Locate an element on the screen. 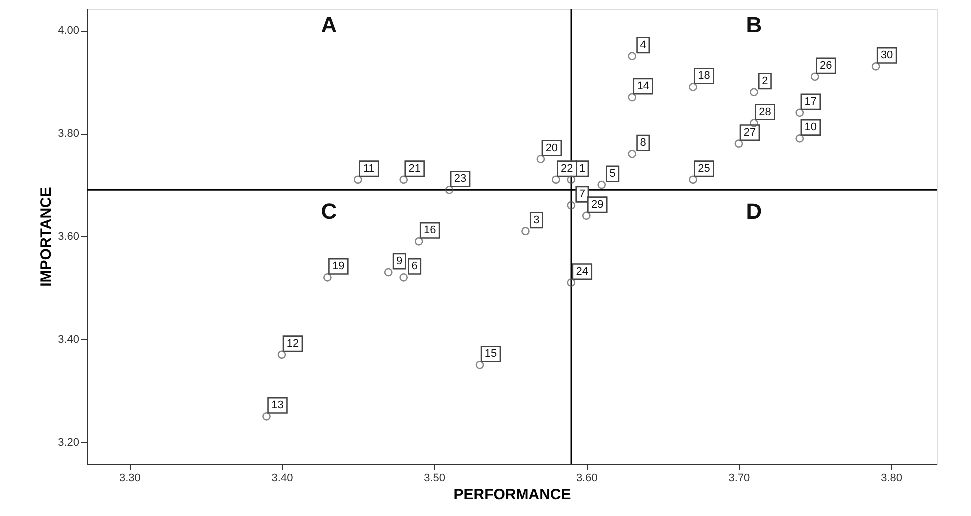 The image size is (971, 516). annotation: 3 is located at coordinates (537, 220).